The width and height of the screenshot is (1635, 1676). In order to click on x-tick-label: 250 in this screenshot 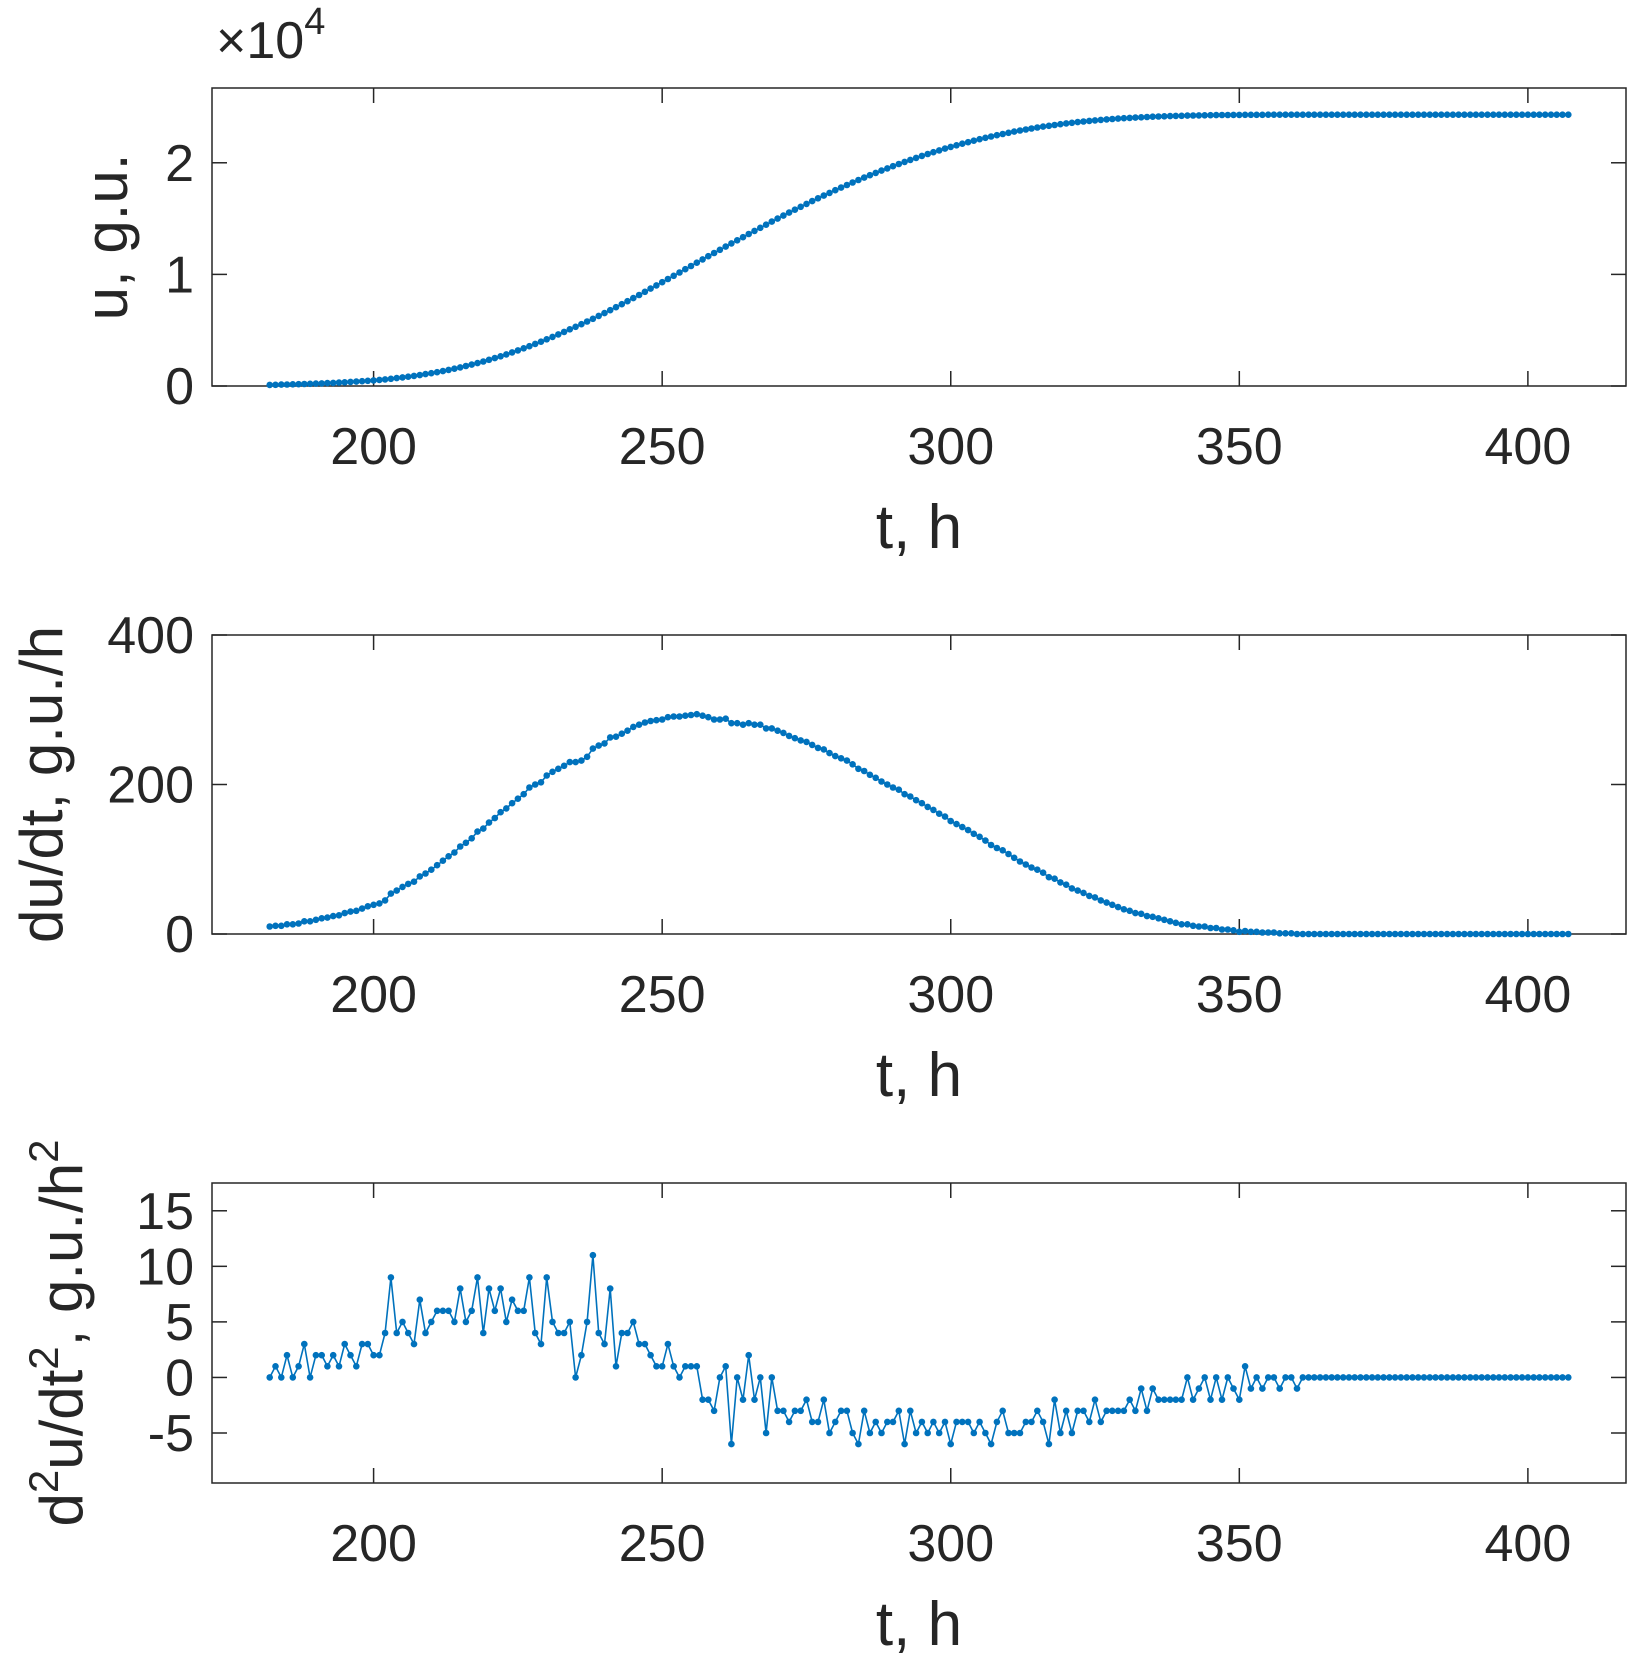, I will do `click(662, 447)`.